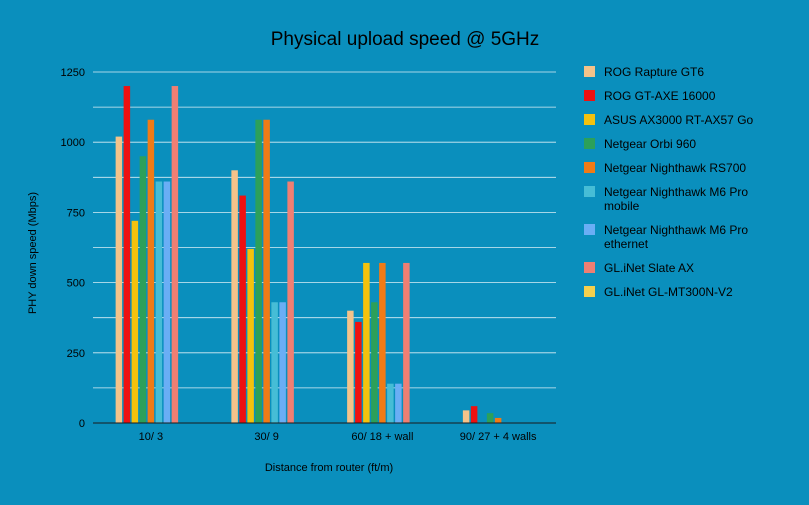  I want to click on y-tick-label: 0, so click(82, 424).